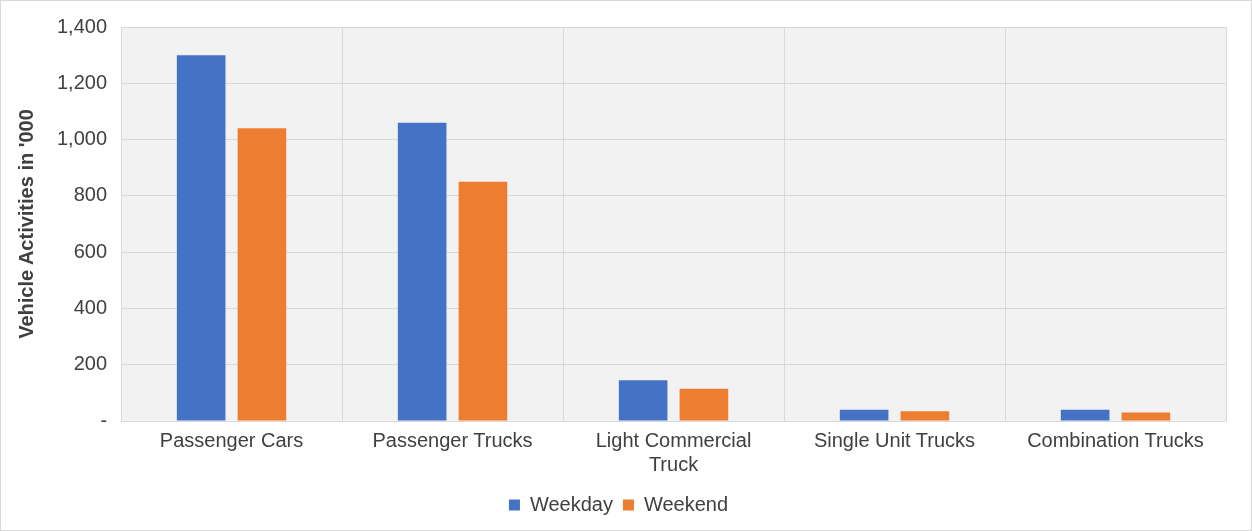  I want to click on y-tick-label: 400, so click(90, 306).